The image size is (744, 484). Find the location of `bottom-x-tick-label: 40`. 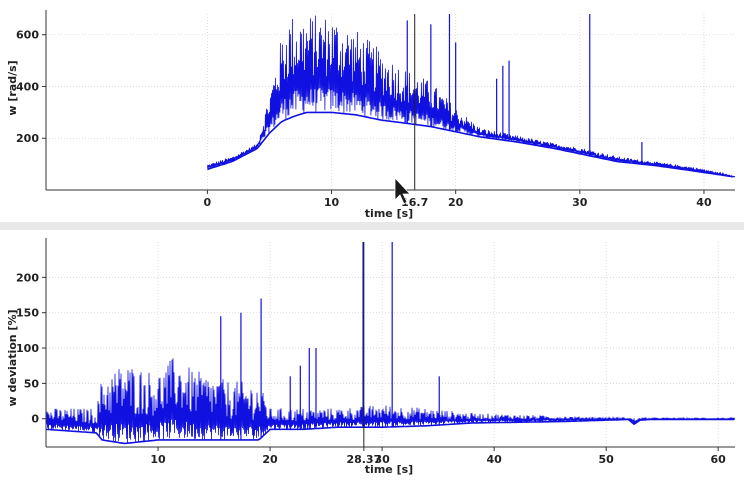

bottom-x-tick-label: 40 is located at coordinates (494, 459).